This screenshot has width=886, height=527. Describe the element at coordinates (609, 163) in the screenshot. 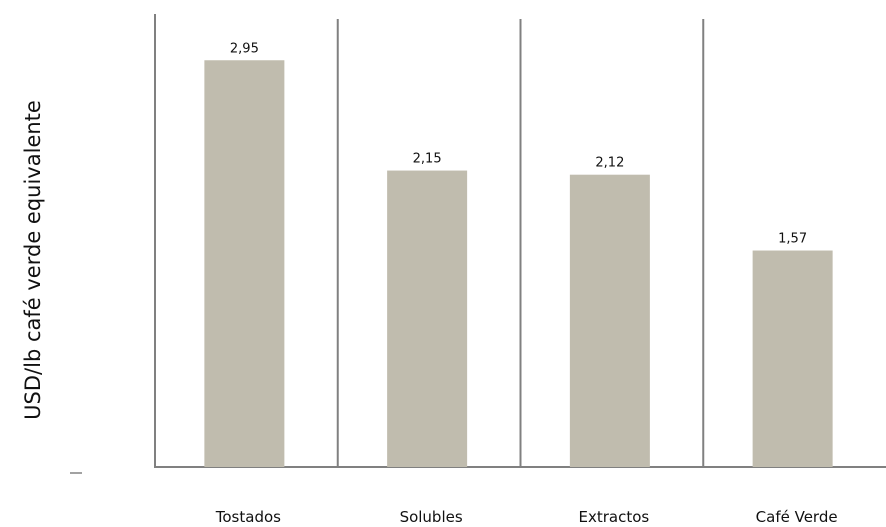

I see `data-label: 2,12` at that location.